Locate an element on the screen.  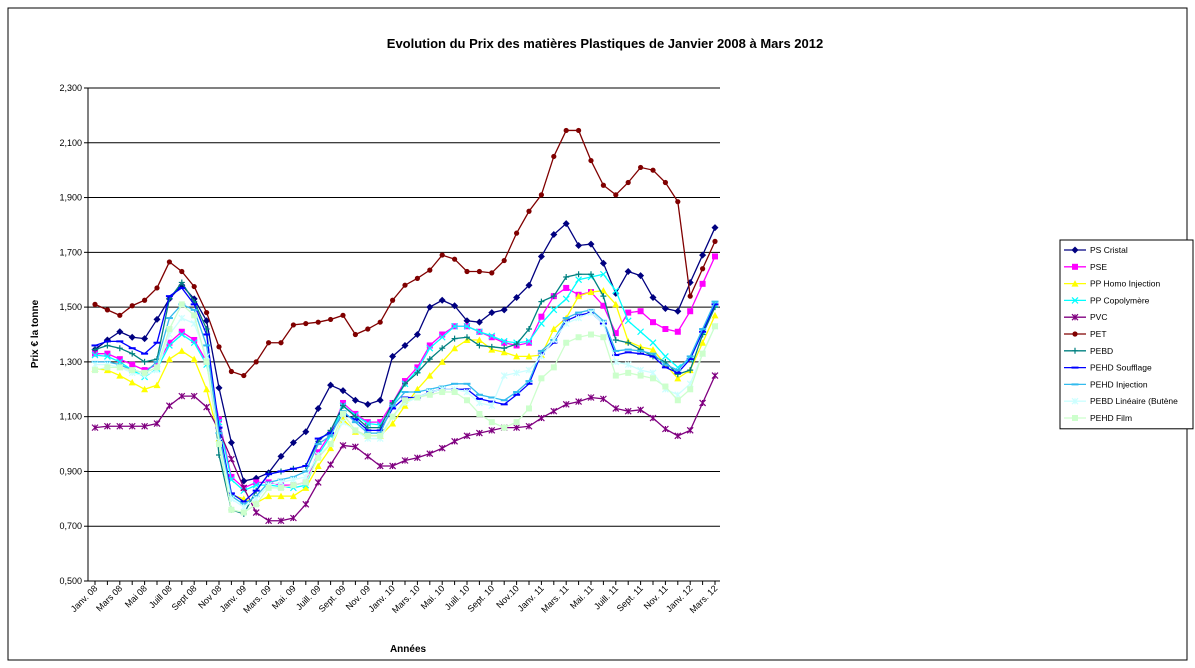
legend-label: PSE is located at coordinates (1098, 267).